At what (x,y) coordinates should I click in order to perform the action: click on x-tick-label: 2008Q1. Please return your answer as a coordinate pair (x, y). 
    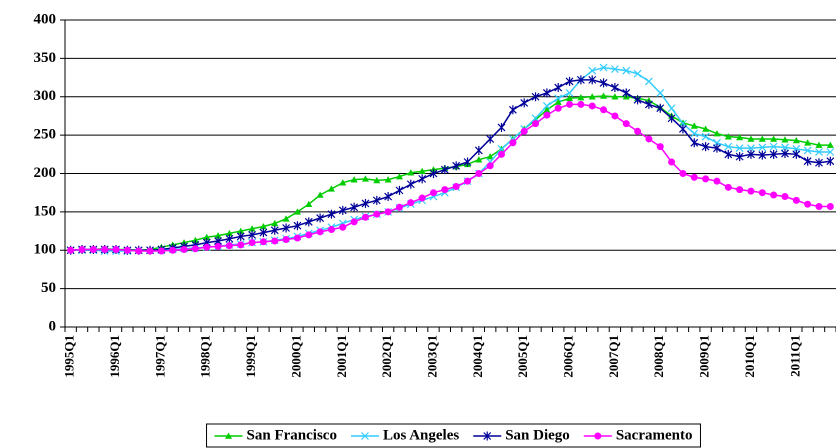
    Looking at the image, I should click on (658, 356).